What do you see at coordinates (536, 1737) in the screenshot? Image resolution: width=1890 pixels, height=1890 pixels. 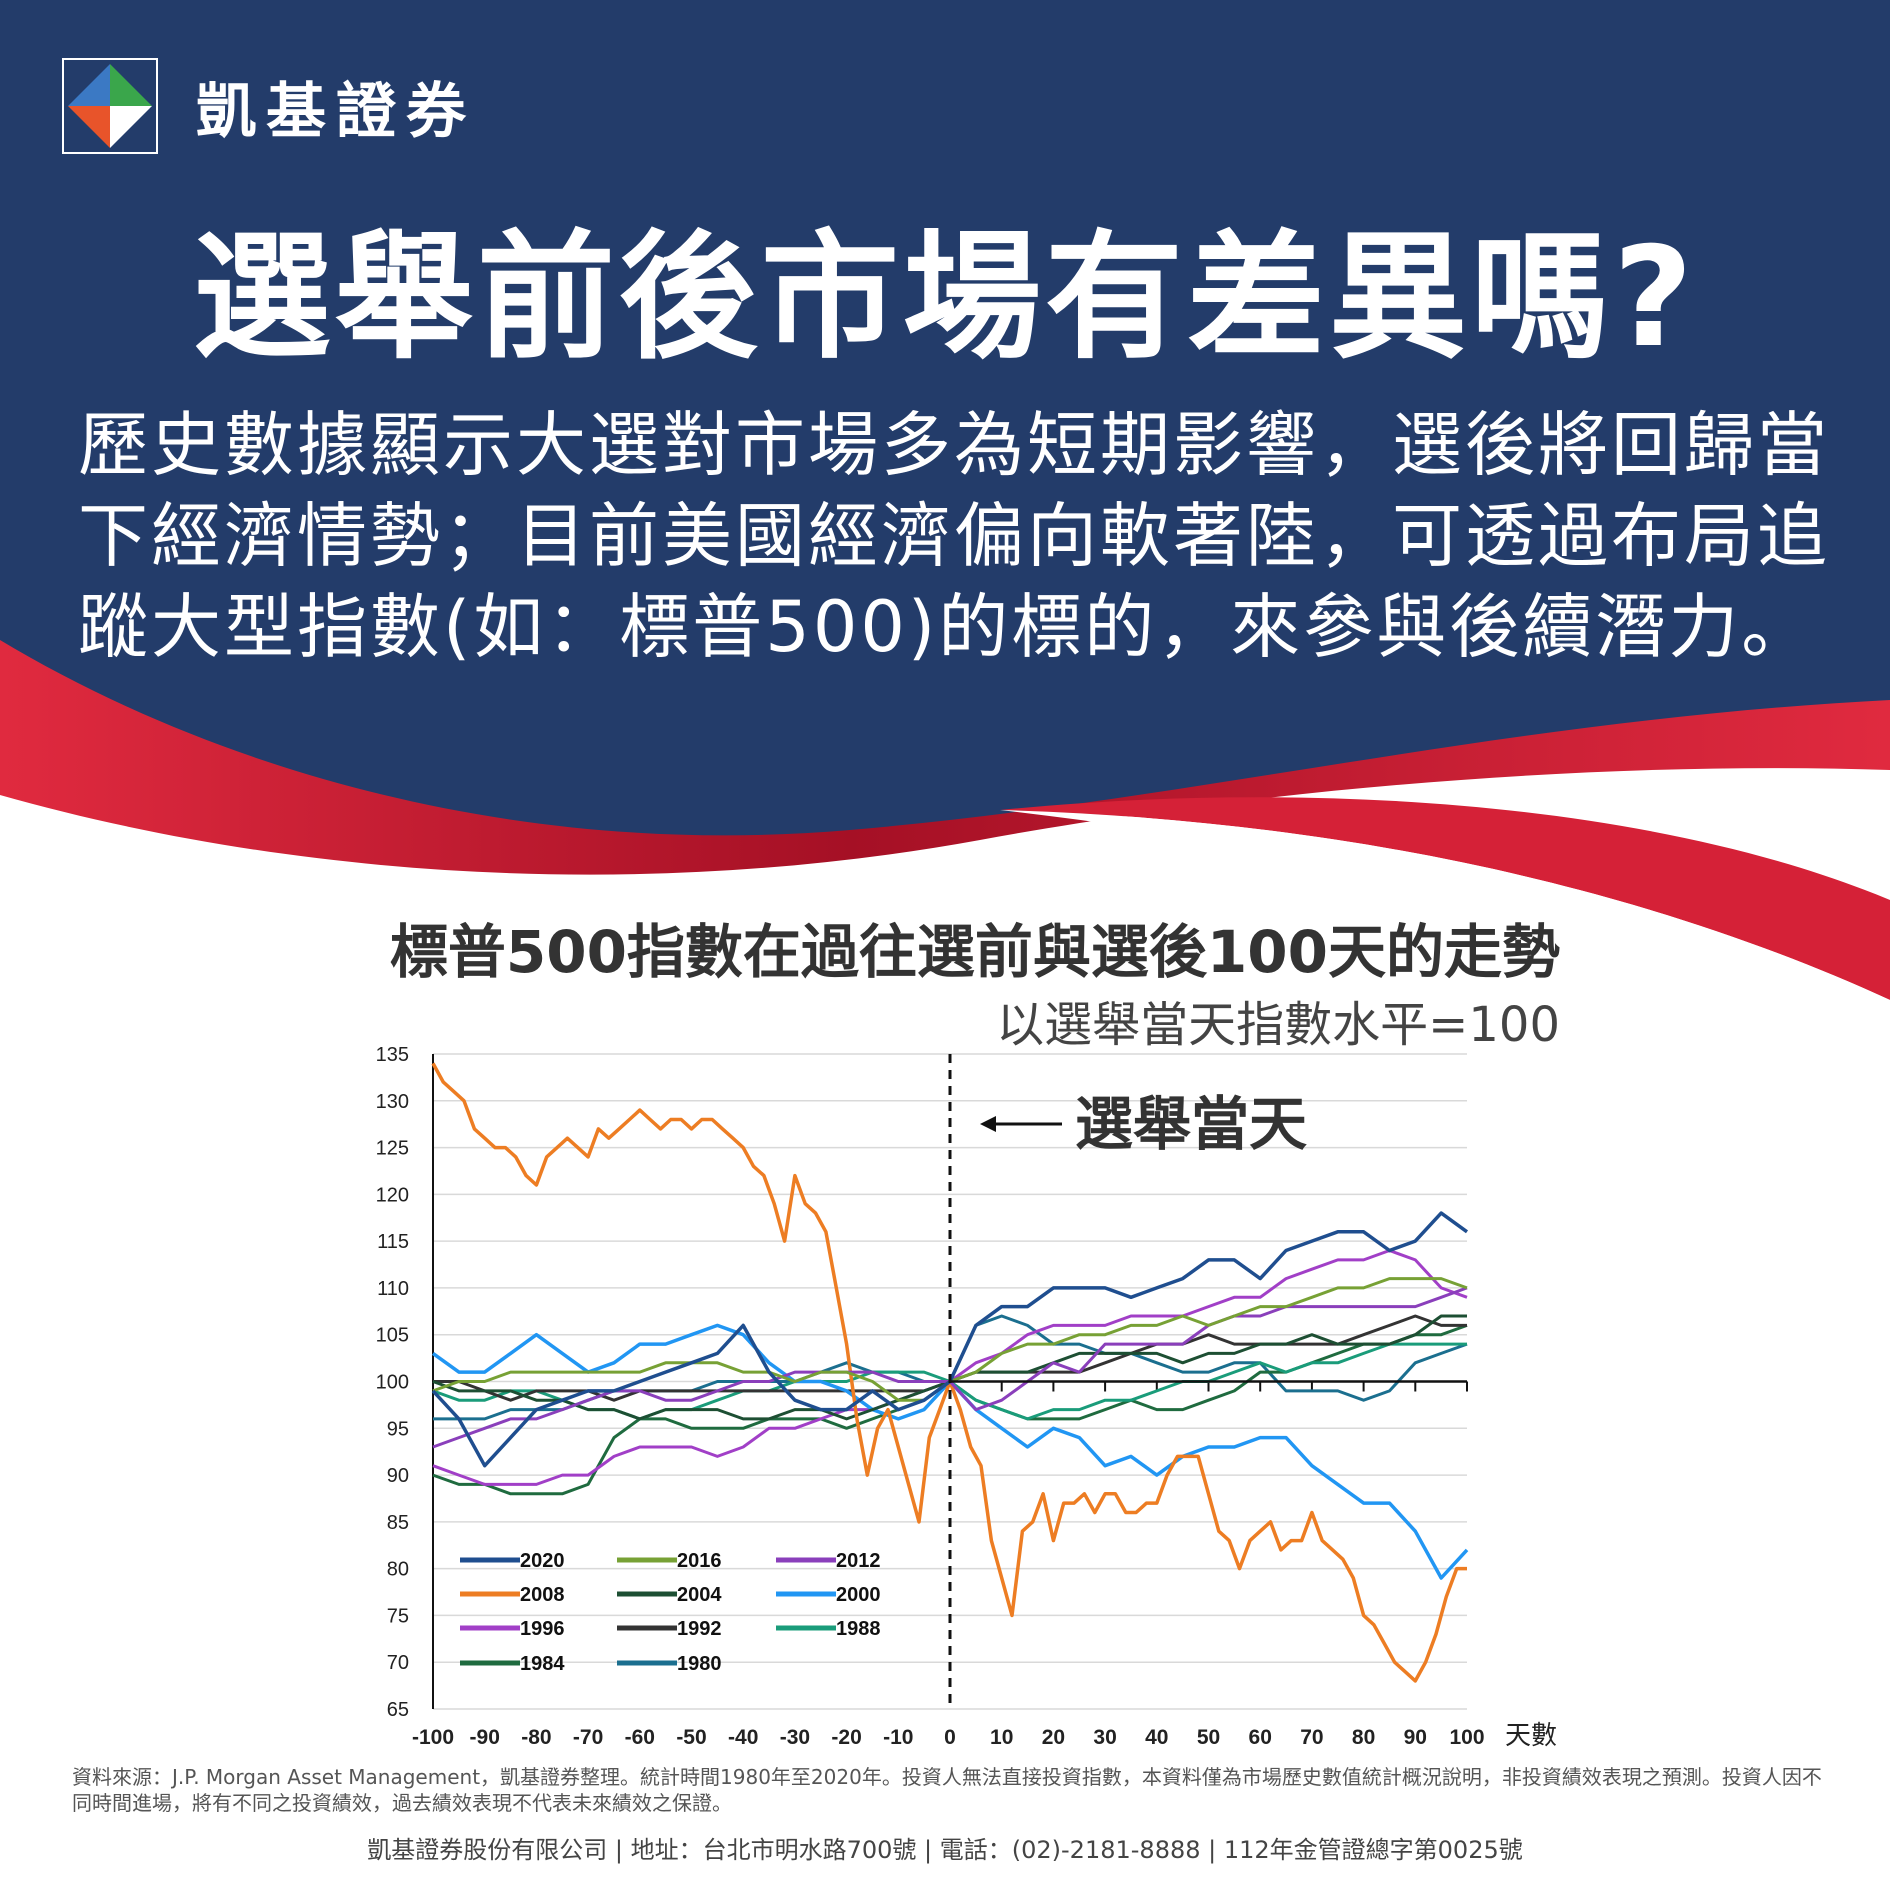 I see `x-tick-label: -80` at bounding box center [536, 1737].